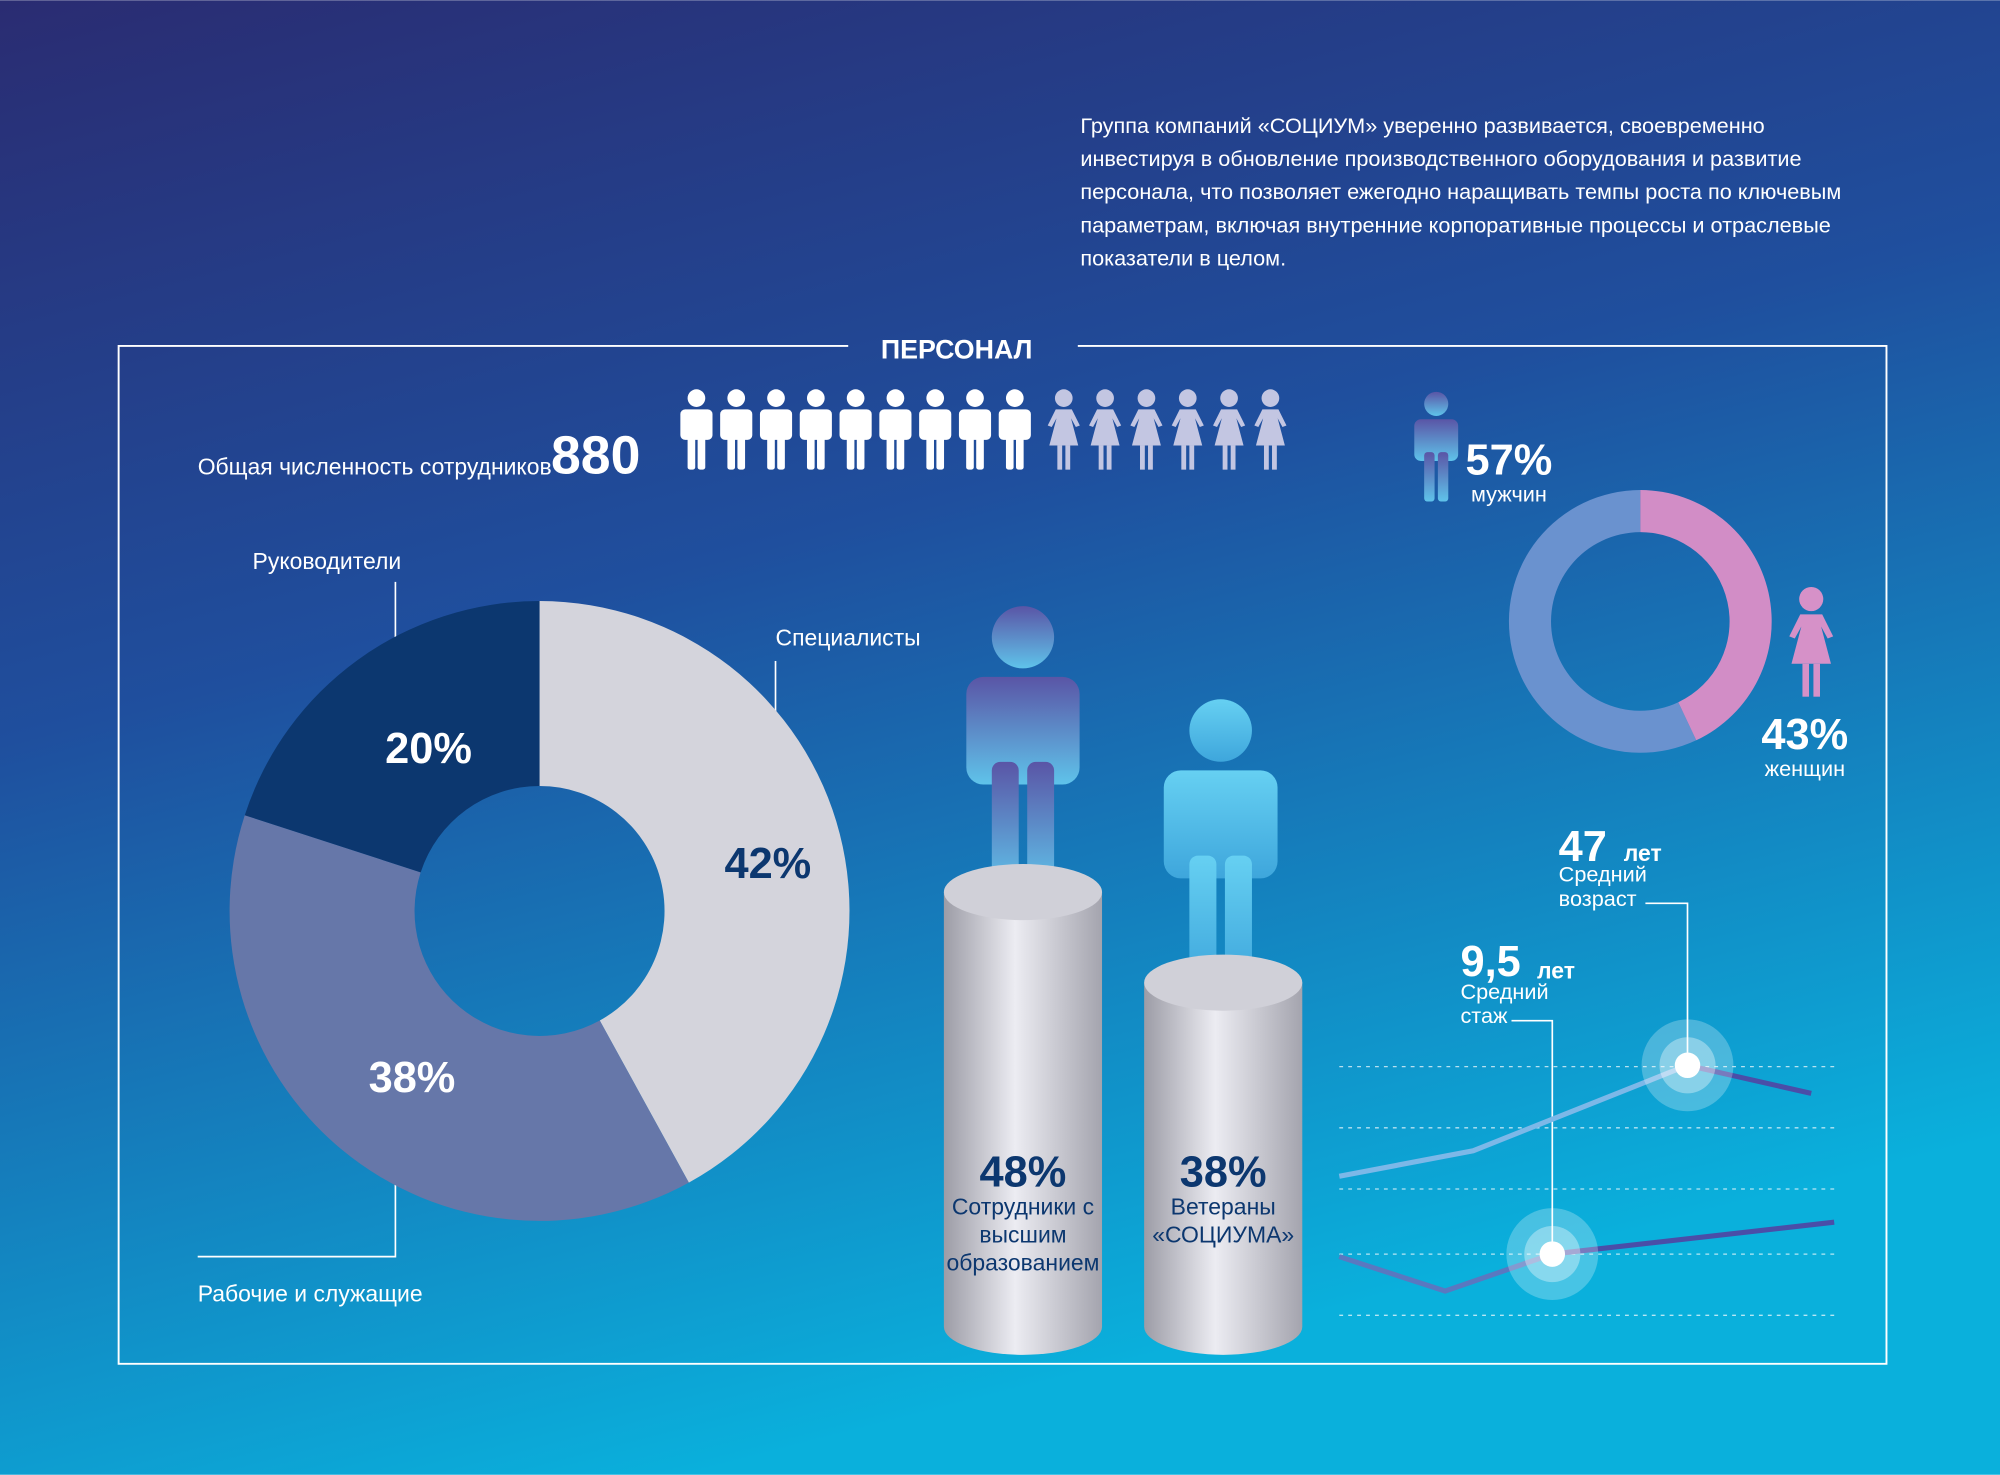 This screenshot has width=2000, height=1475. I want to click on category-label: Специалисты, so click(848, 638).